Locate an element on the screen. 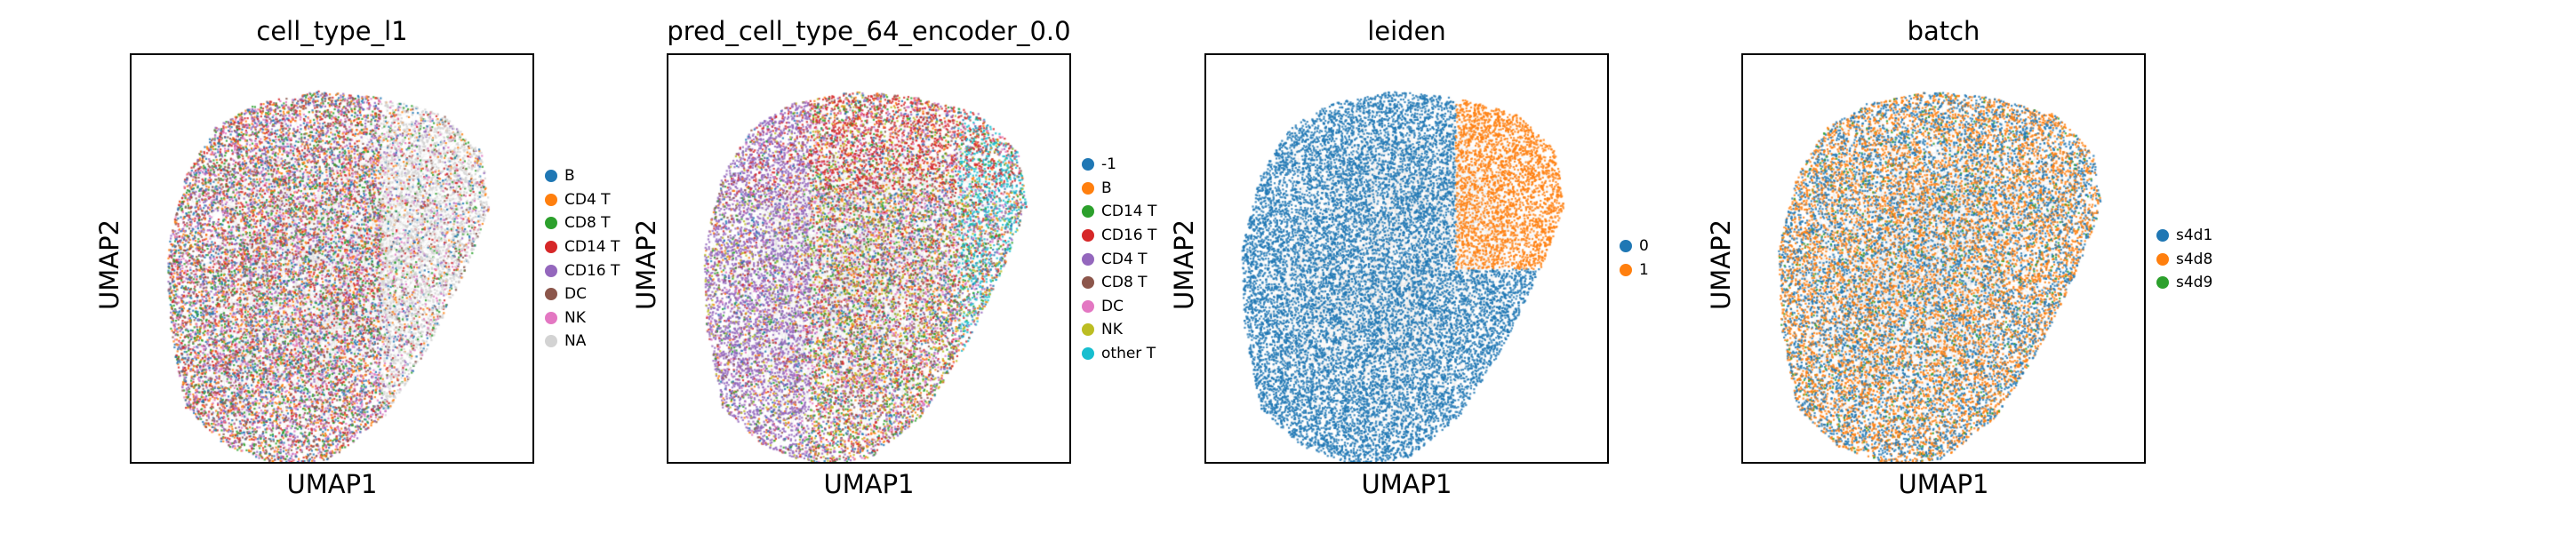 This screenshot has width=2576, height=533. chart-title: cell_type_l1 is located at coordinates (332, 31).